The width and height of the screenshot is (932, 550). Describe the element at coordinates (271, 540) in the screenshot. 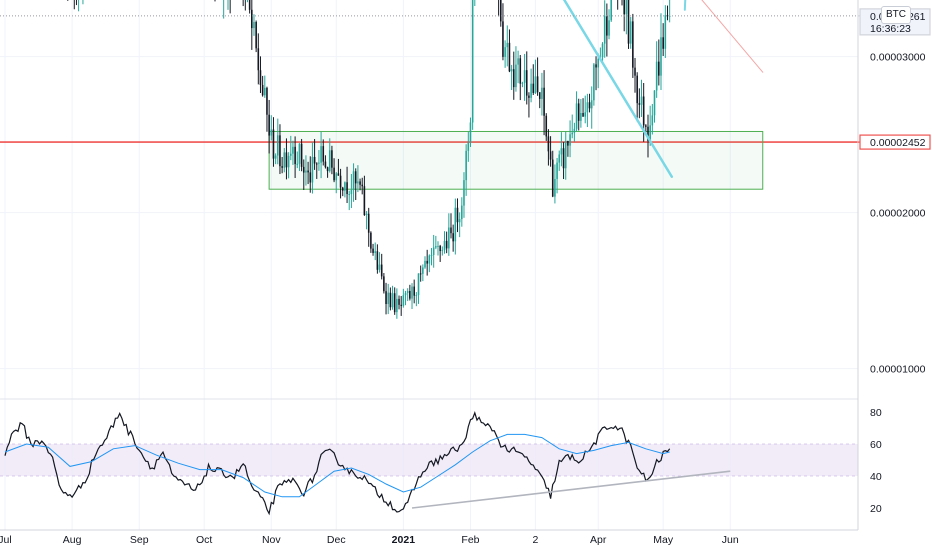

I see `time-tick-label: Nov` at that location.